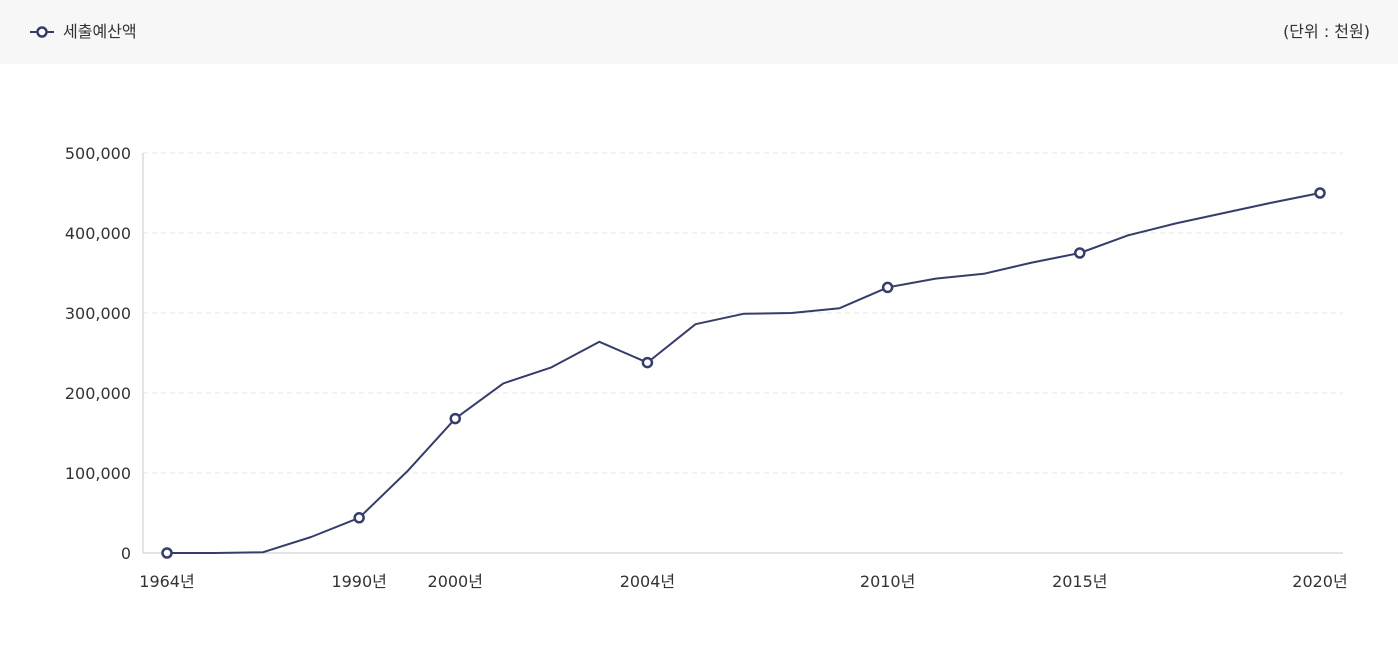  I want to click on y-axis-ticks: 500,000 400,000 300,000 200,000 100,000 0, so click(98, 353).